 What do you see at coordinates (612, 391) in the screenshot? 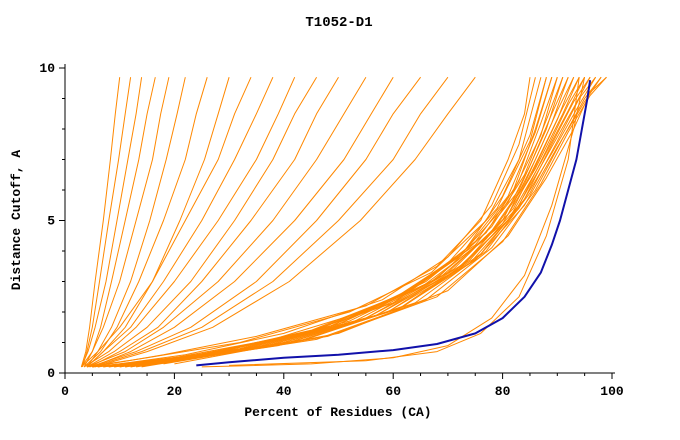
I see `x-tick-label: 100` at bounding box center [612, 391].